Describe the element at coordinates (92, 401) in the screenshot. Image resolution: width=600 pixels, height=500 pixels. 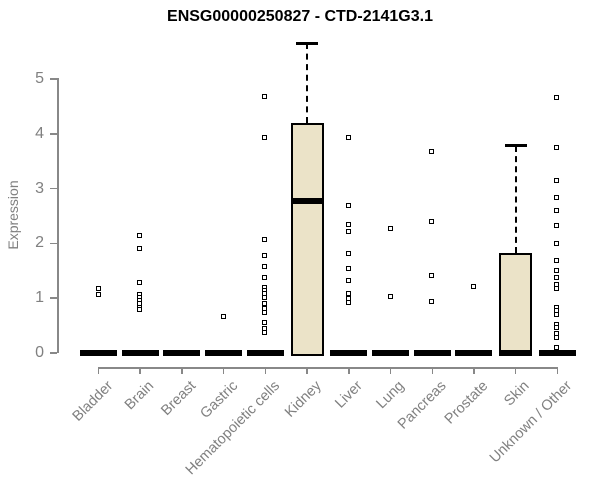
I see `x-tick-label: Bladder` at that location.